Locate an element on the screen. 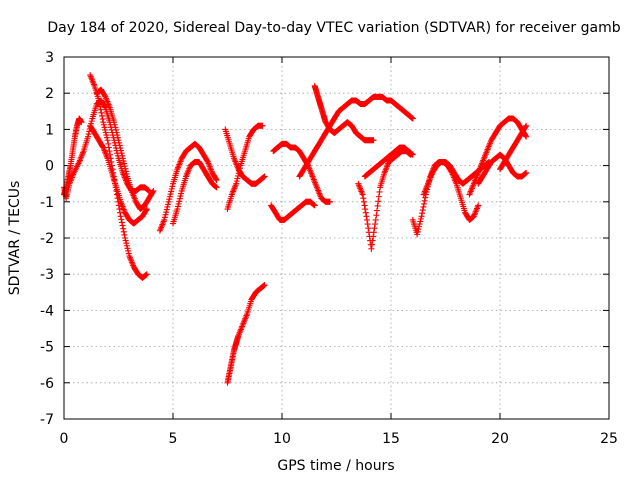 The height and width of the screenshot is (480, 640). series-arc-h is located at coordinates (246, 334).